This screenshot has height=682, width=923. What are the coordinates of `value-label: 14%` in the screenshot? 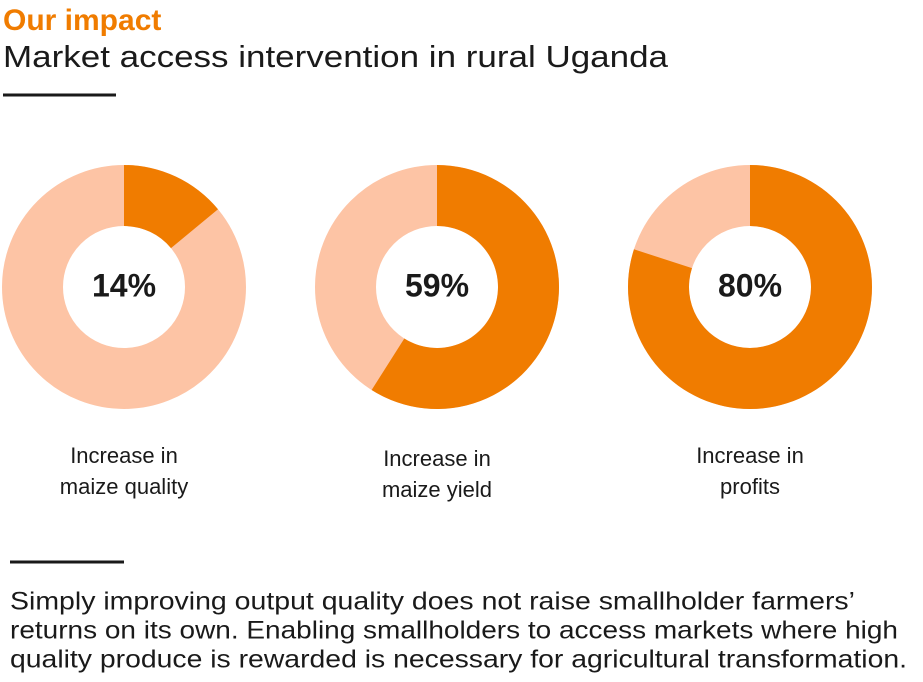 It's located at (124, 285).